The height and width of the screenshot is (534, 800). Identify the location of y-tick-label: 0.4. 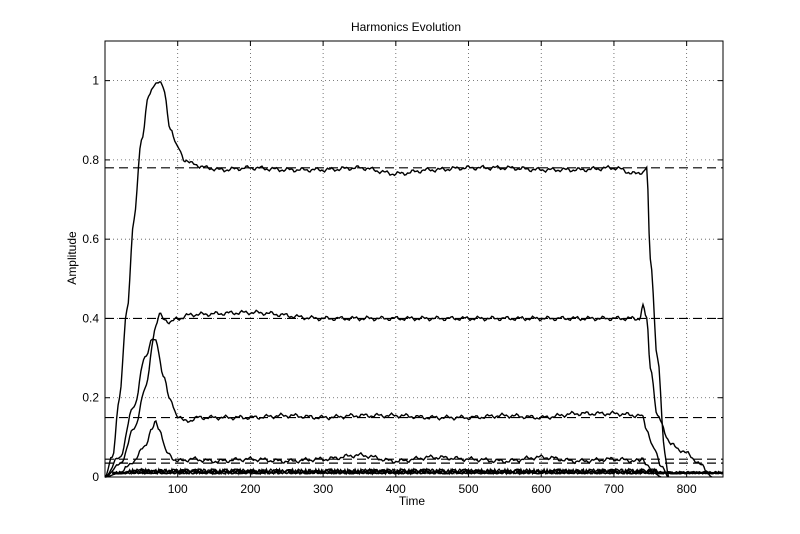
(90, 318).